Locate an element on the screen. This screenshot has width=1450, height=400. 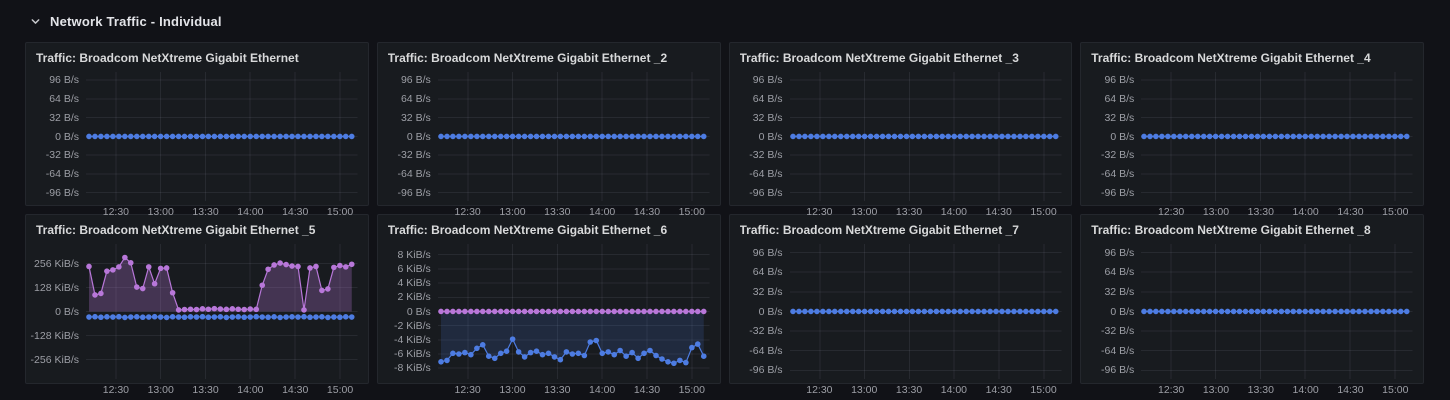
x-tick-label: 15:00 is located at coordinates (1043, 389).